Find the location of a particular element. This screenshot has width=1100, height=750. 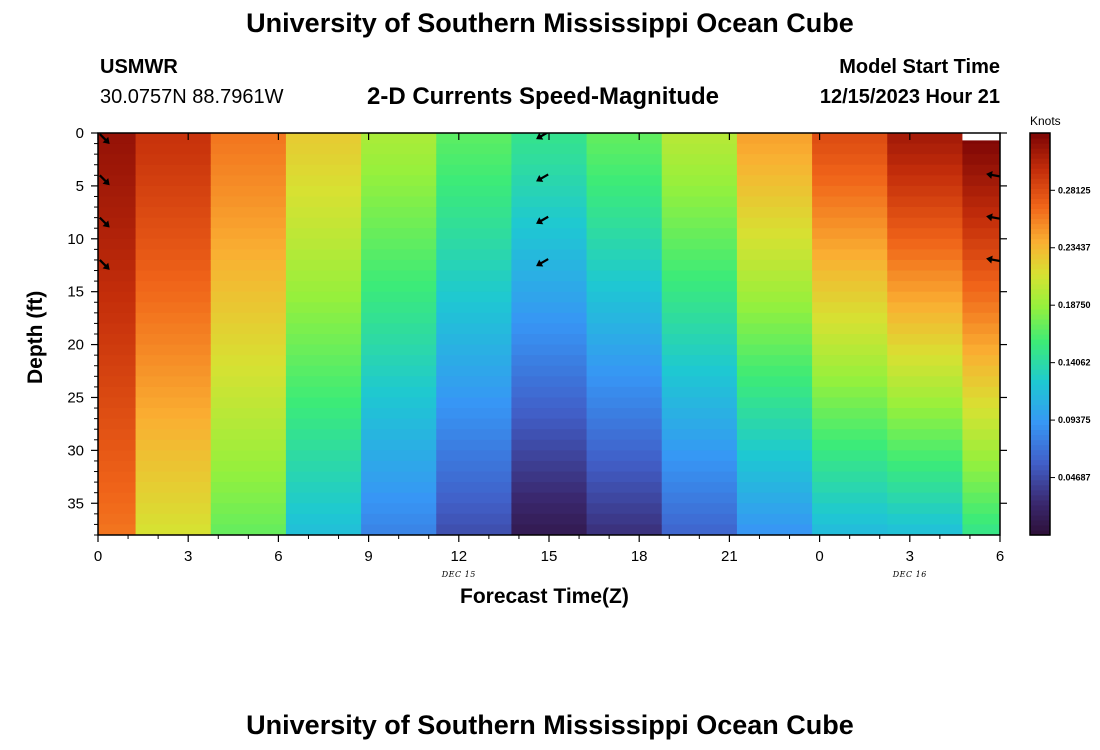

heat-cell-col9-layer15 is located at coordinates (774, 297).